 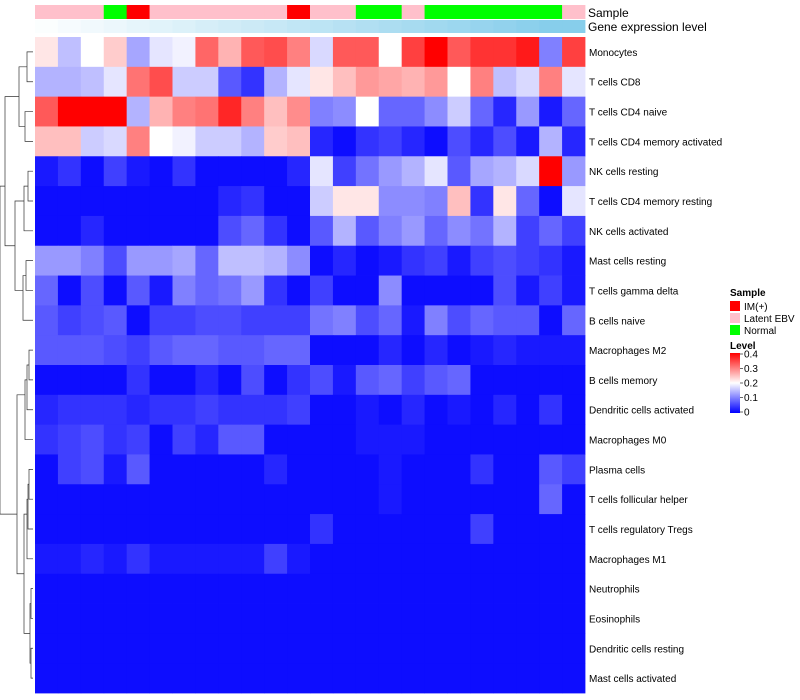 I want to click on row-label: NK cells activated, so click(x=628, y=232).